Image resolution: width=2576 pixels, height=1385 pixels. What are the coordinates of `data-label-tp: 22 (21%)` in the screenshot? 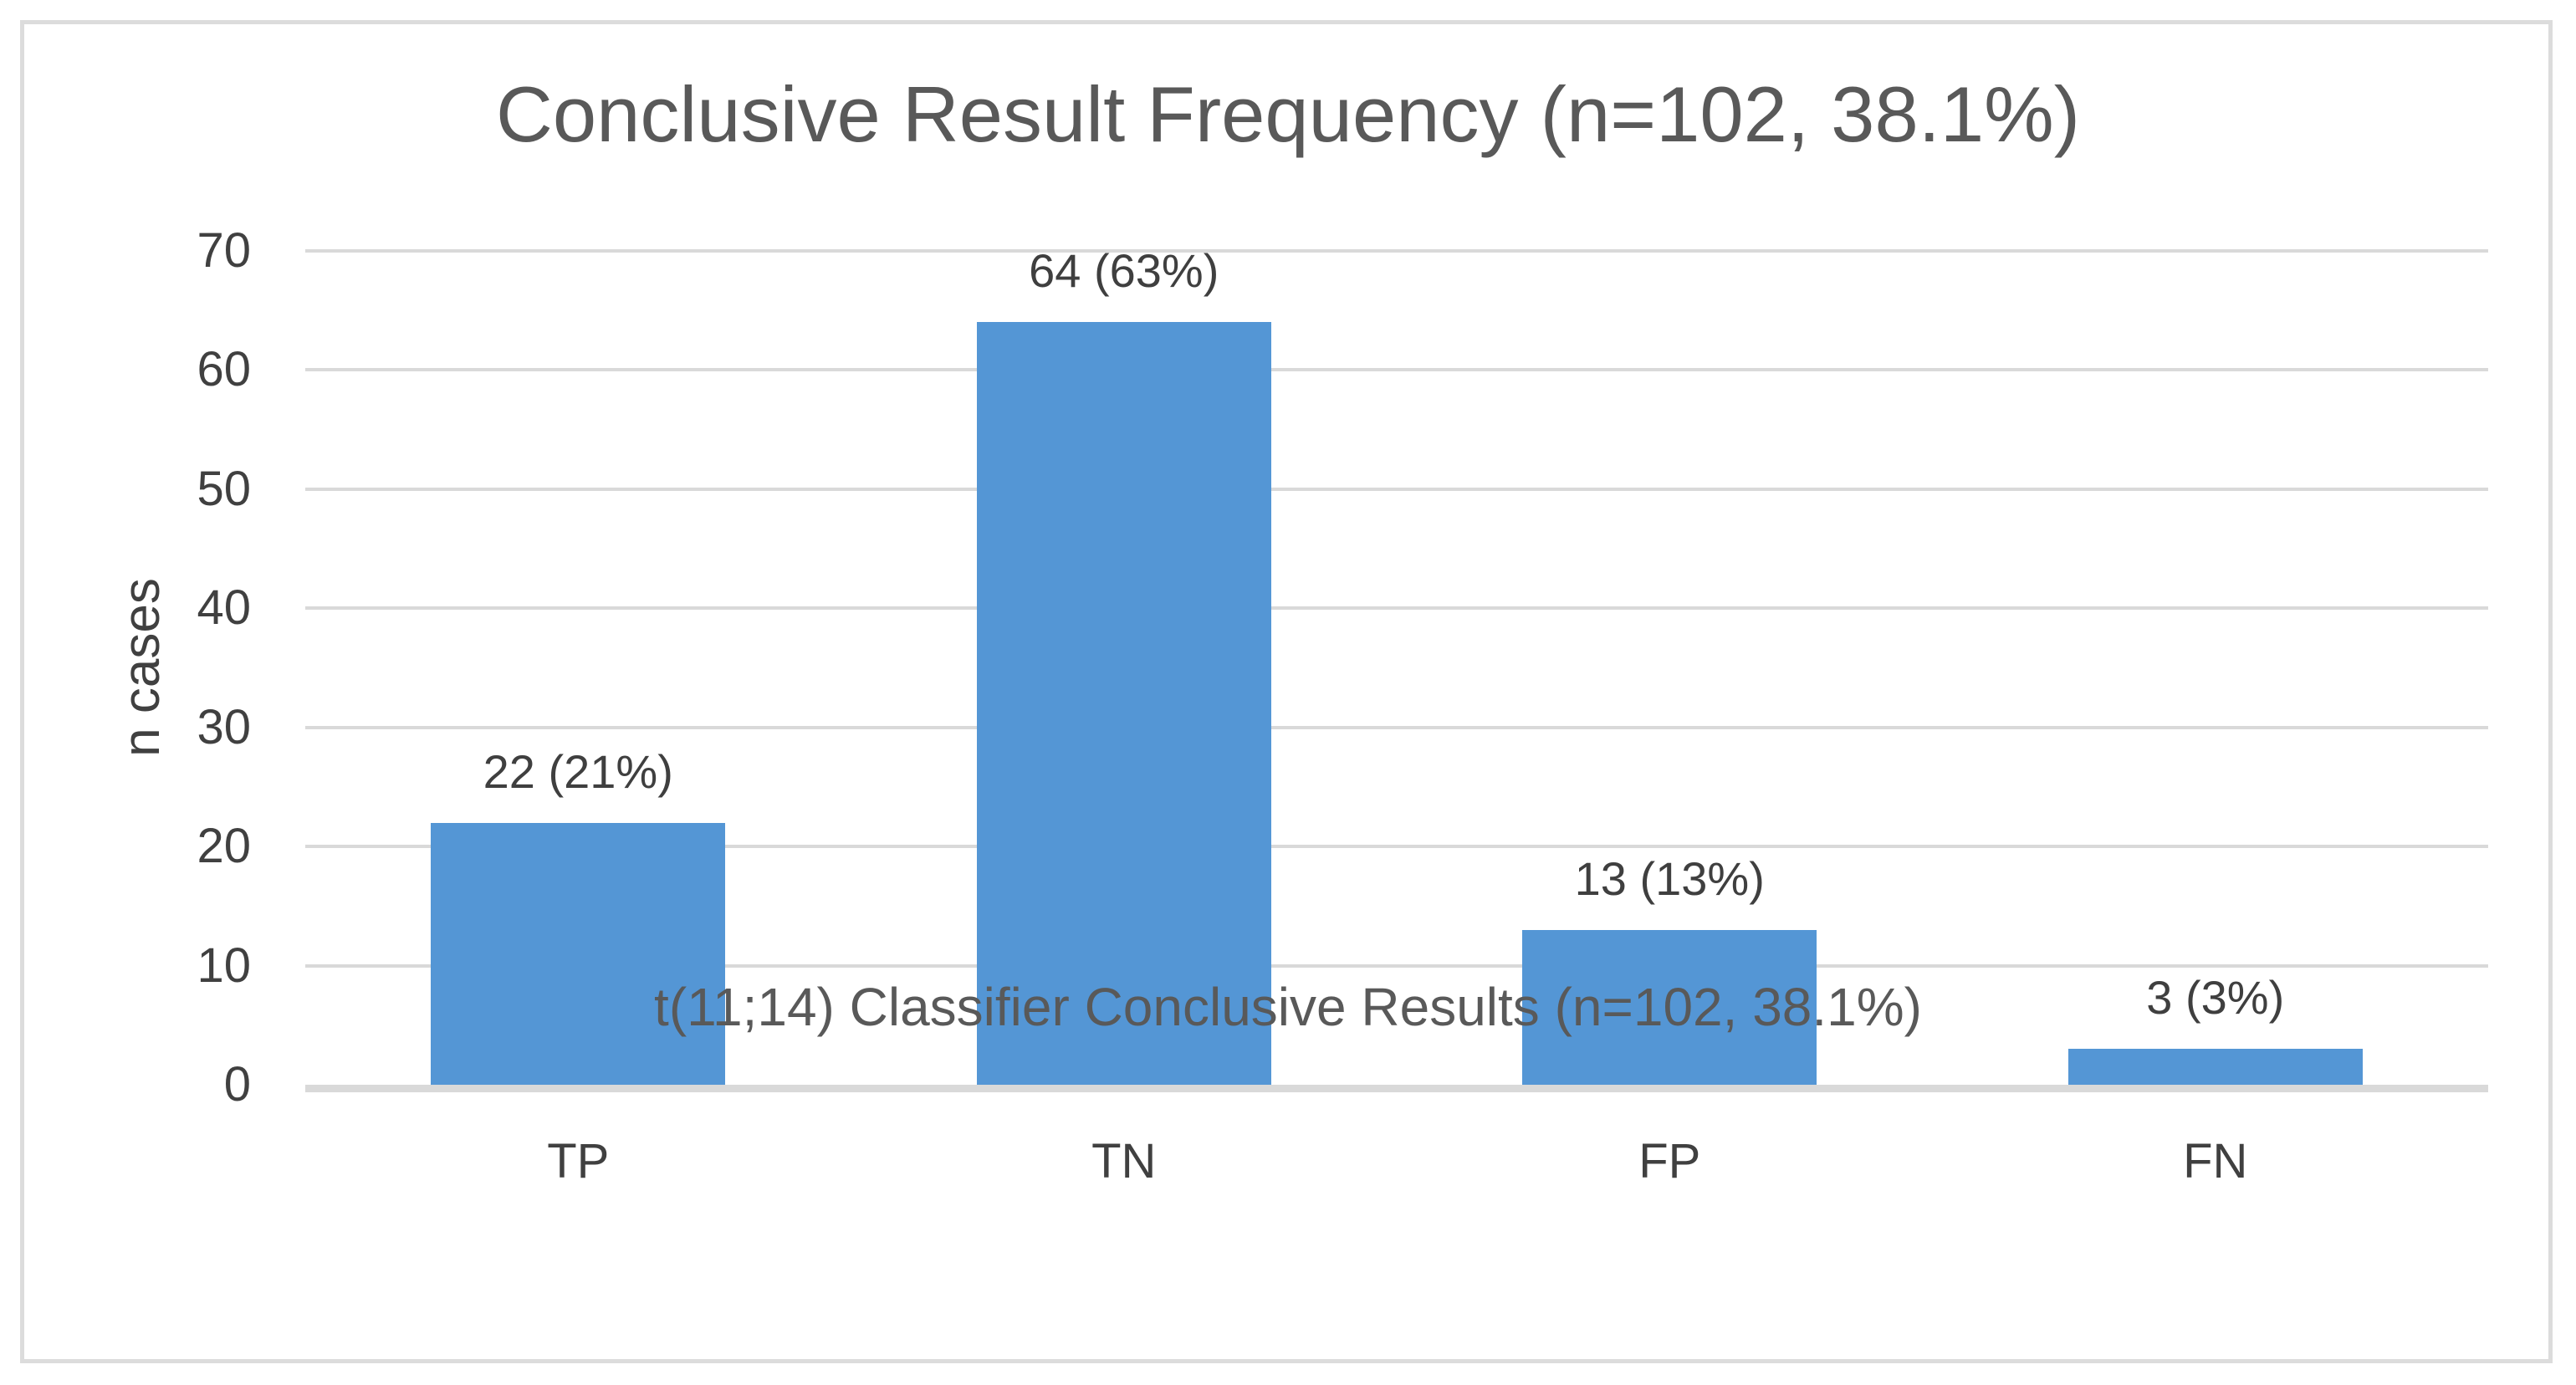 It's located at (578, 771).